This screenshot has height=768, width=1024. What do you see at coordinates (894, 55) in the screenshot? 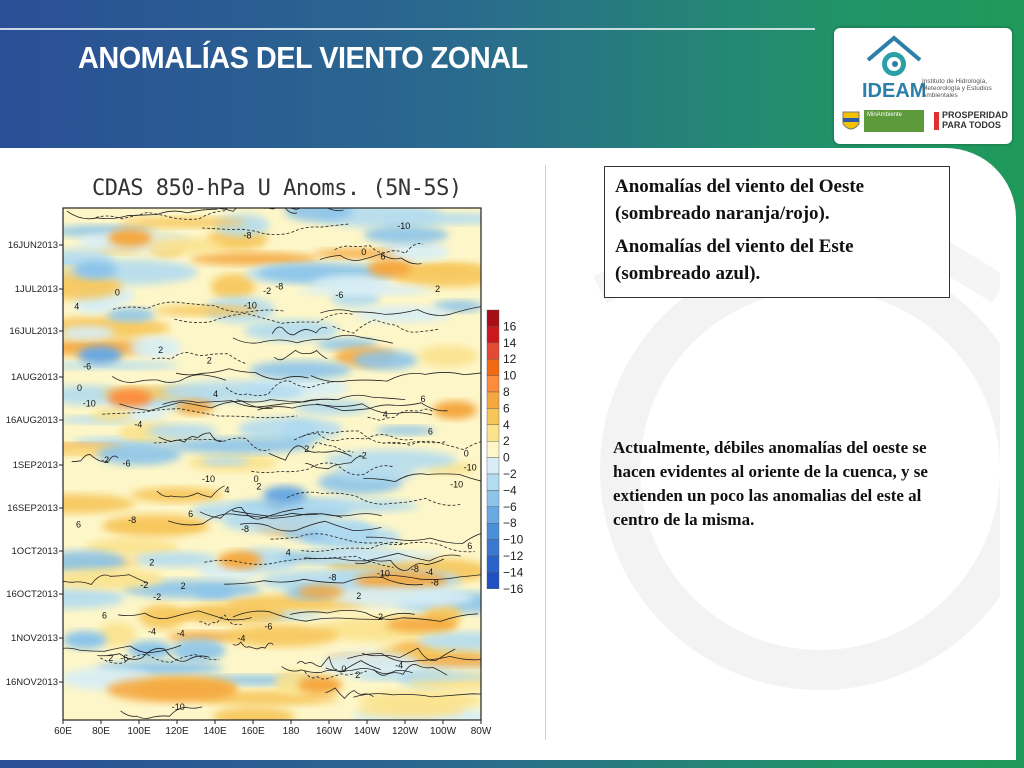
I see `ideam-emblem-icon` at bounding box center [894, 55].